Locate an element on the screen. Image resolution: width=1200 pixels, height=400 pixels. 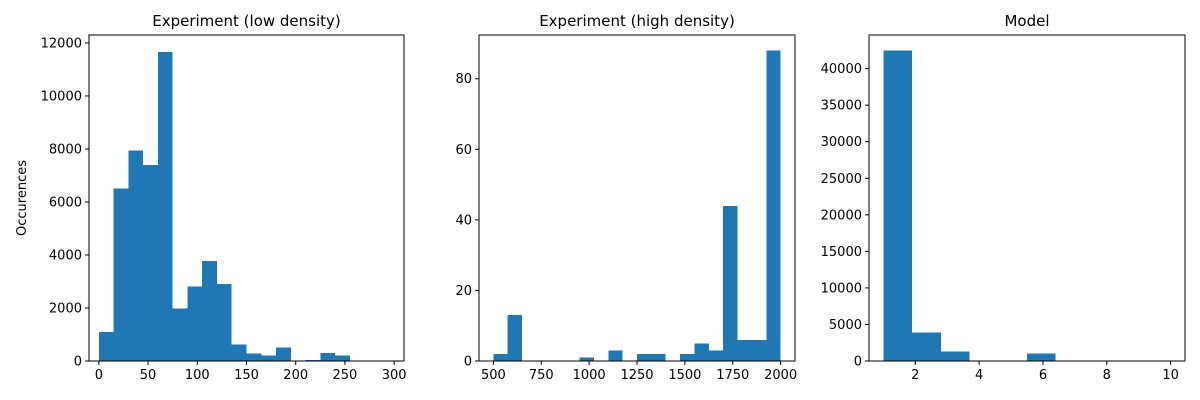
y-tick-label: 12000 is located at coordinates (61, 43).